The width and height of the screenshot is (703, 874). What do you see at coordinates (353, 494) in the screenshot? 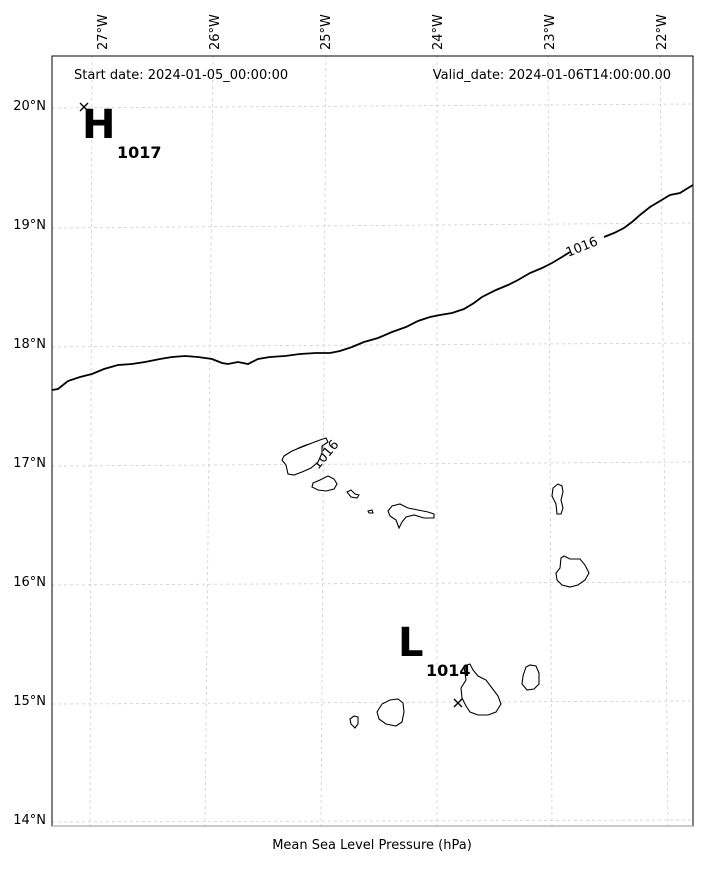
I see `island-santa-luzia` at bounding box center [353, 494].